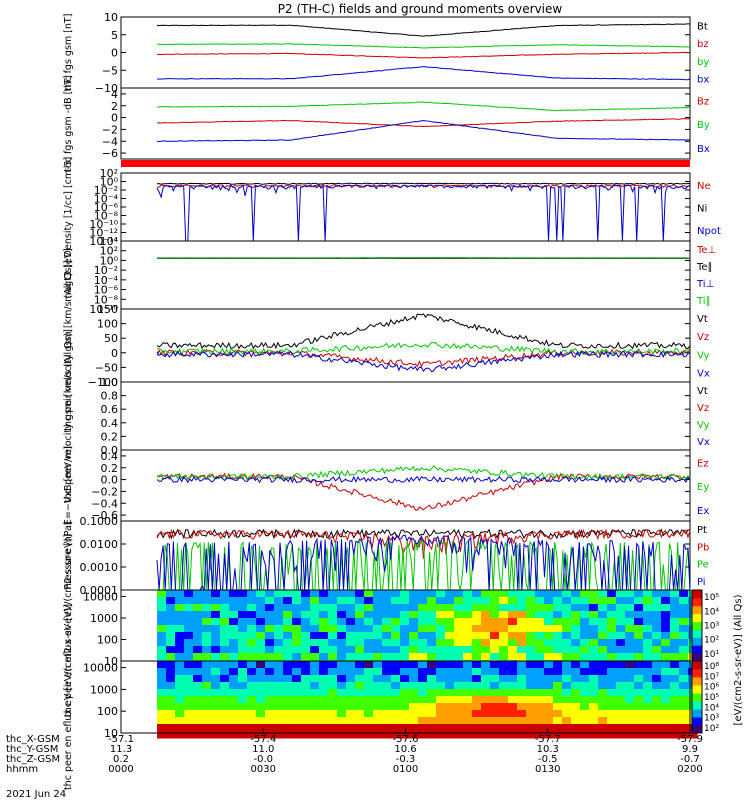  Describe the element at coordinates (405, 275) in the screenshot. I see `panel-frame` at that location.